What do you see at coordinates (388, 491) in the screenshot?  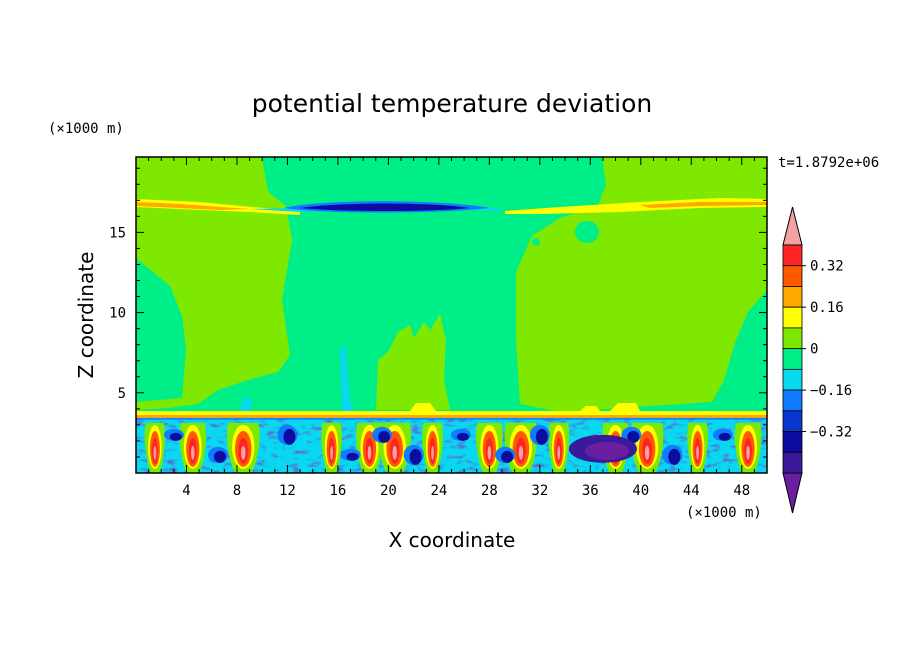 I see `x-tick-label: 20` at bounding box center [388, 491].